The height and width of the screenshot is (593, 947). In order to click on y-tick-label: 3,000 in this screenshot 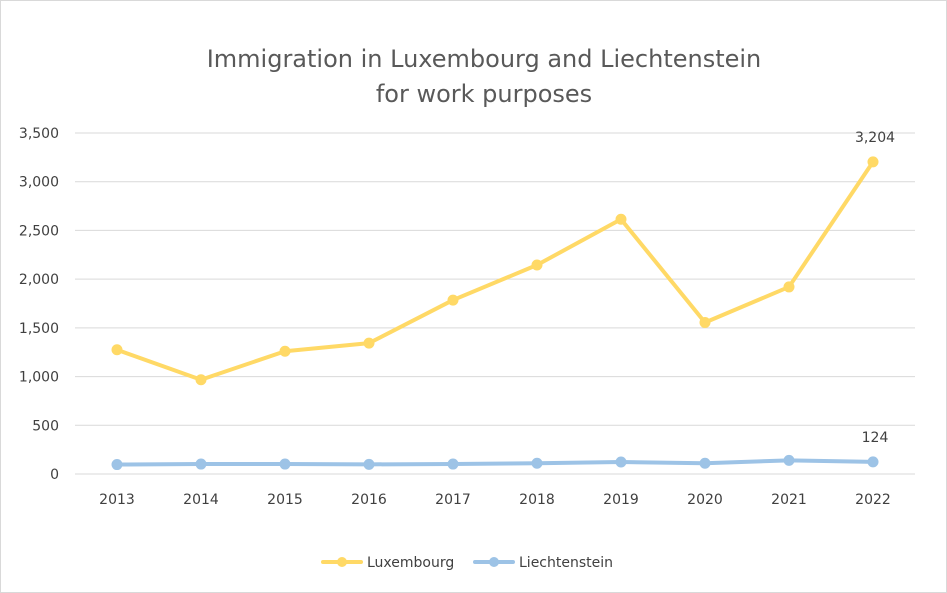, I will do `click(39, 183)`.